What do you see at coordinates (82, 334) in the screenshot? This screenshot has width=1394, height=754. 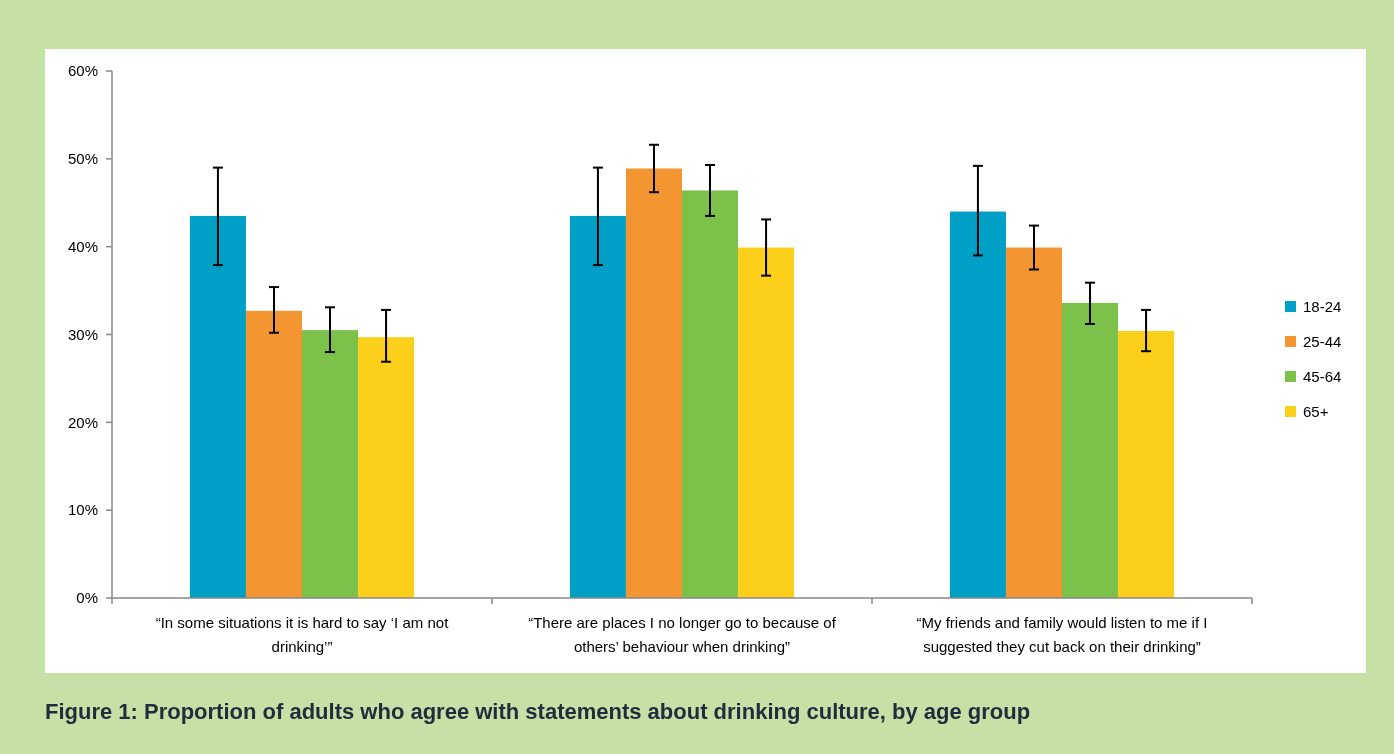 I see `y-tick-label: 30%` at bounding box center [82, 334].